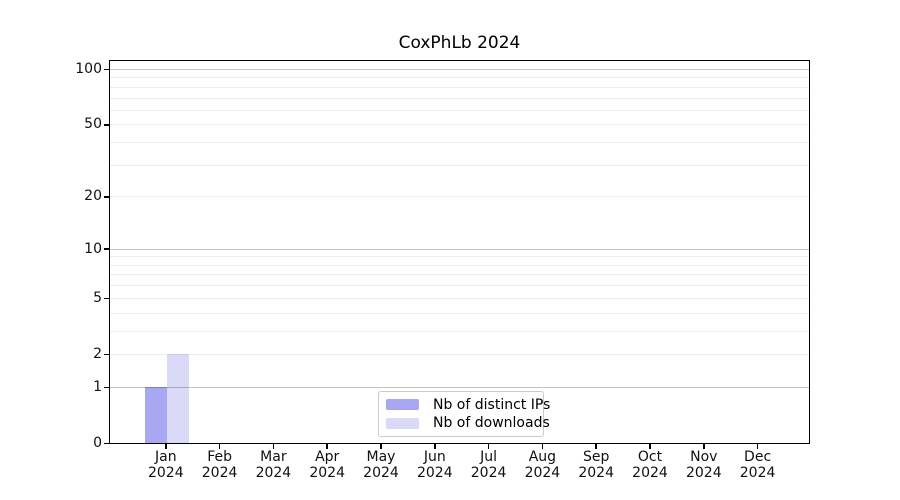 Image resolution: width=900 pixels, height=500 pixels. I want to click on x-tick-mark-jul, so click(488, 446).